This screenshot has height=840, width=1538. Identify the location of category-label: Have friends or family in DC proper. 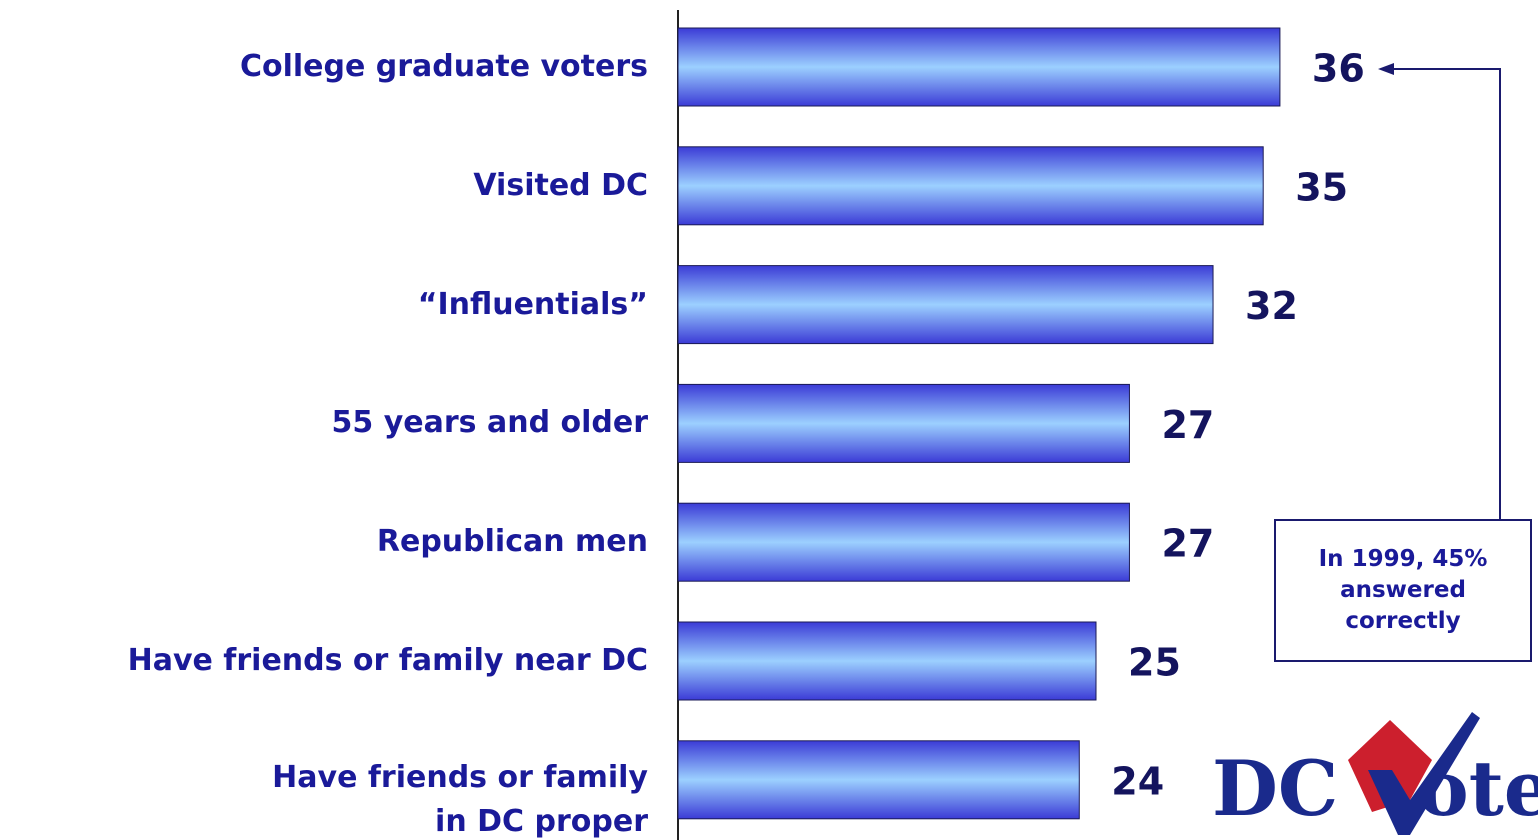
(460, 799).